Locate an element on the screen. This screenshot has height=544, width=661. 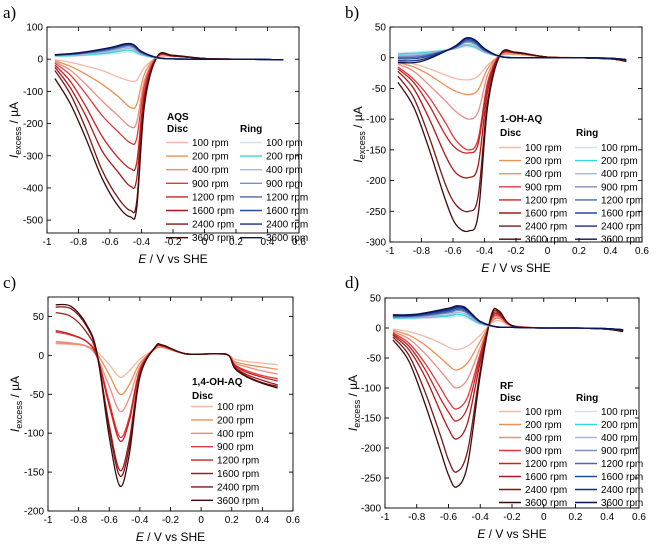
compound-label: 1-OH-AQ is located at coordinates (521, 119).